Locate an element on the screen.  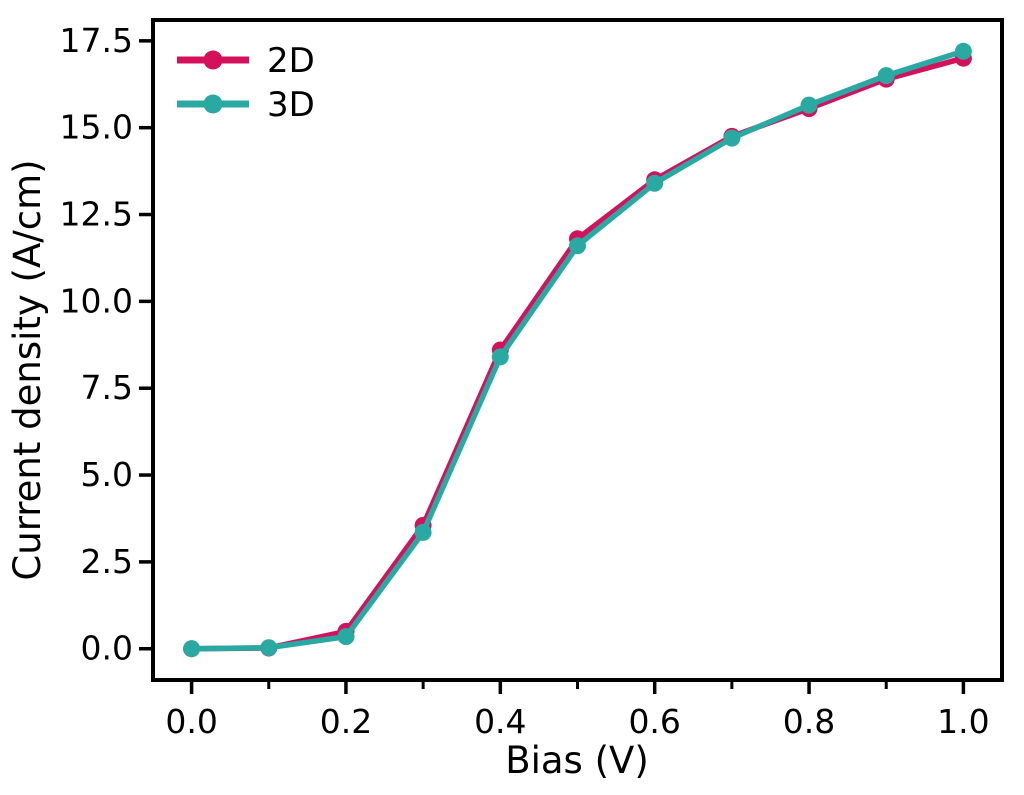
series-marker-3D-0.8 is located at coordinates (809, 105).